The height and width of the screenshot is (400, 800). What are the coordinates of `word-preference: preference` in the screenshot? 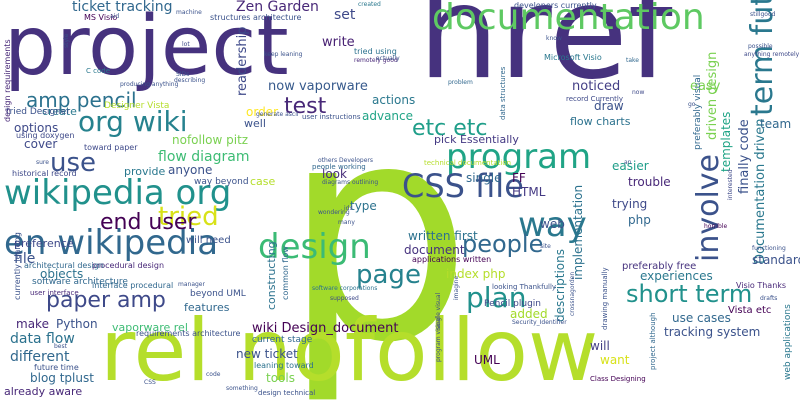 It's located at (44, 243).